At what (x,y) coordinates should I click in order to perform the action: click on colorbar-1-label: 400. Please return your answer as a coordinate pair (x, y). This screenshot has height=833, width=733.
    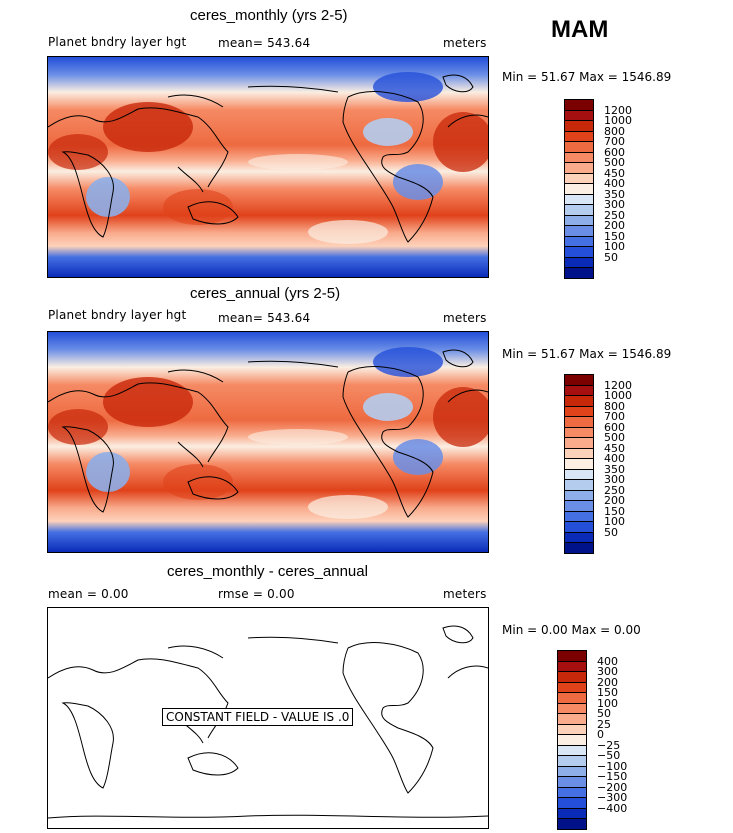
    Looking at the image, I should click on (614, 183).